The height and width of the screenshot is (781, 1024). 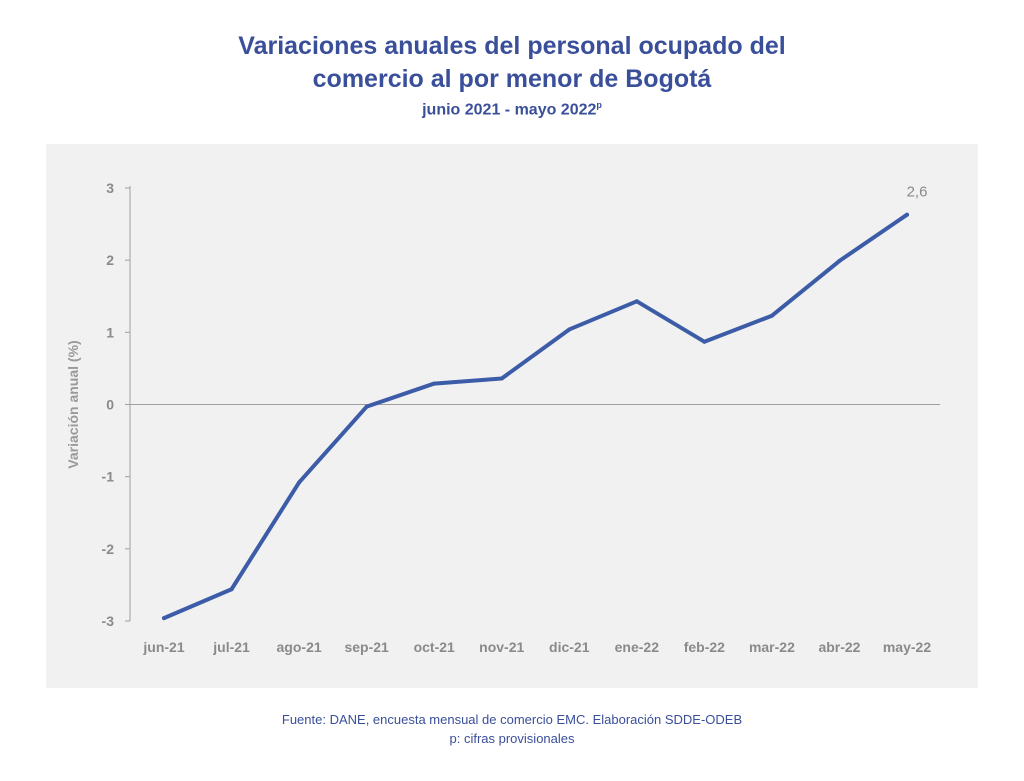 I want to click on y-axis-title: Variación anual (%), so click(x=73, y=404).